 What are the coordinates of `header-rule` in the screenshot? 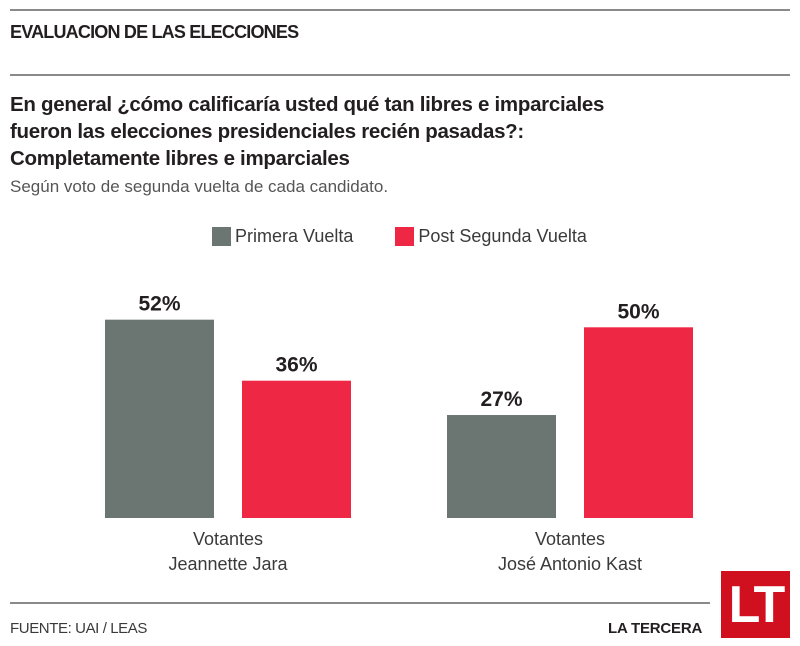 It's located at (400, 75).